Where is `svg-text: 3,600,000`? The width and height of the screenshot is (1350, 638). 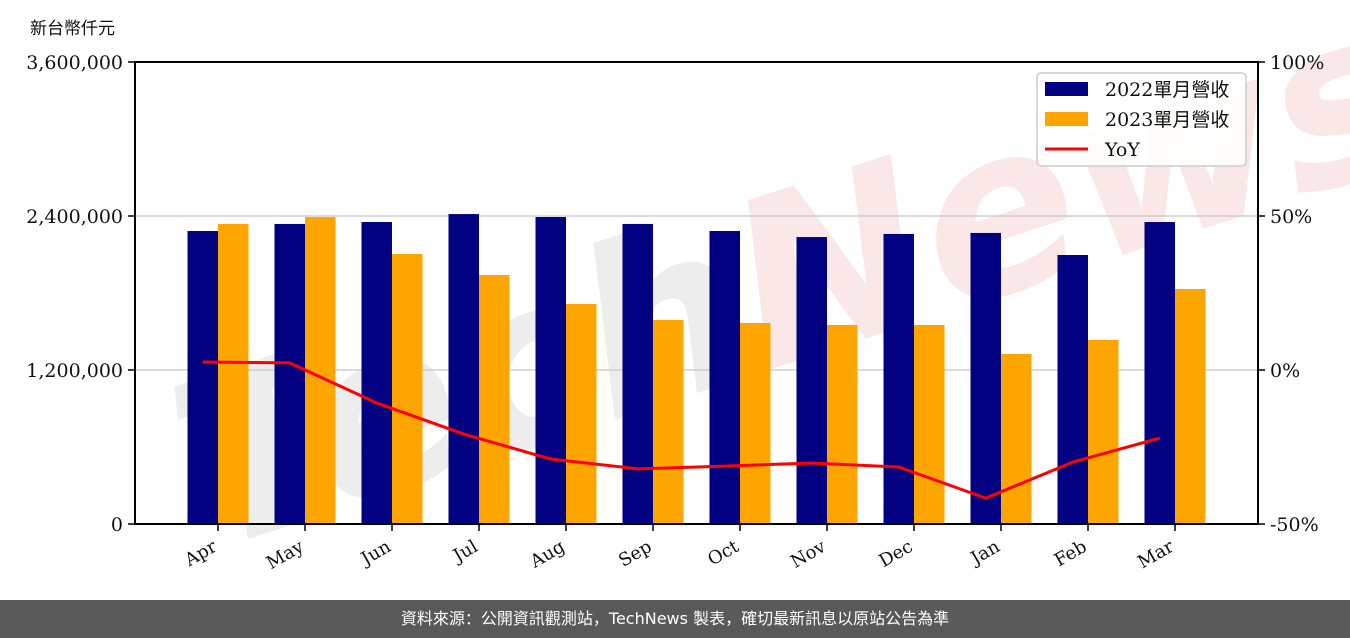
svg-text: 3,600,000 is located at coordinates (74, 63).